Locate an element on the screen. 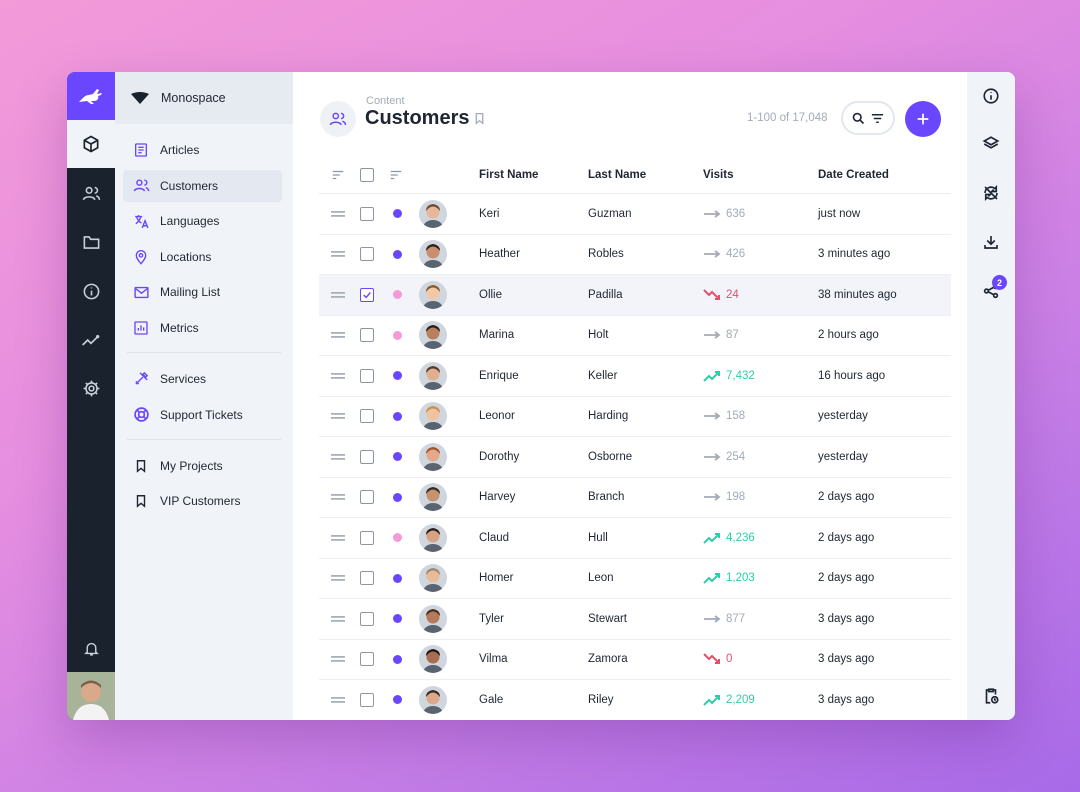 The width and height of the screenshot is (1080, 792). info-icon is located at coordinates (991, 96).